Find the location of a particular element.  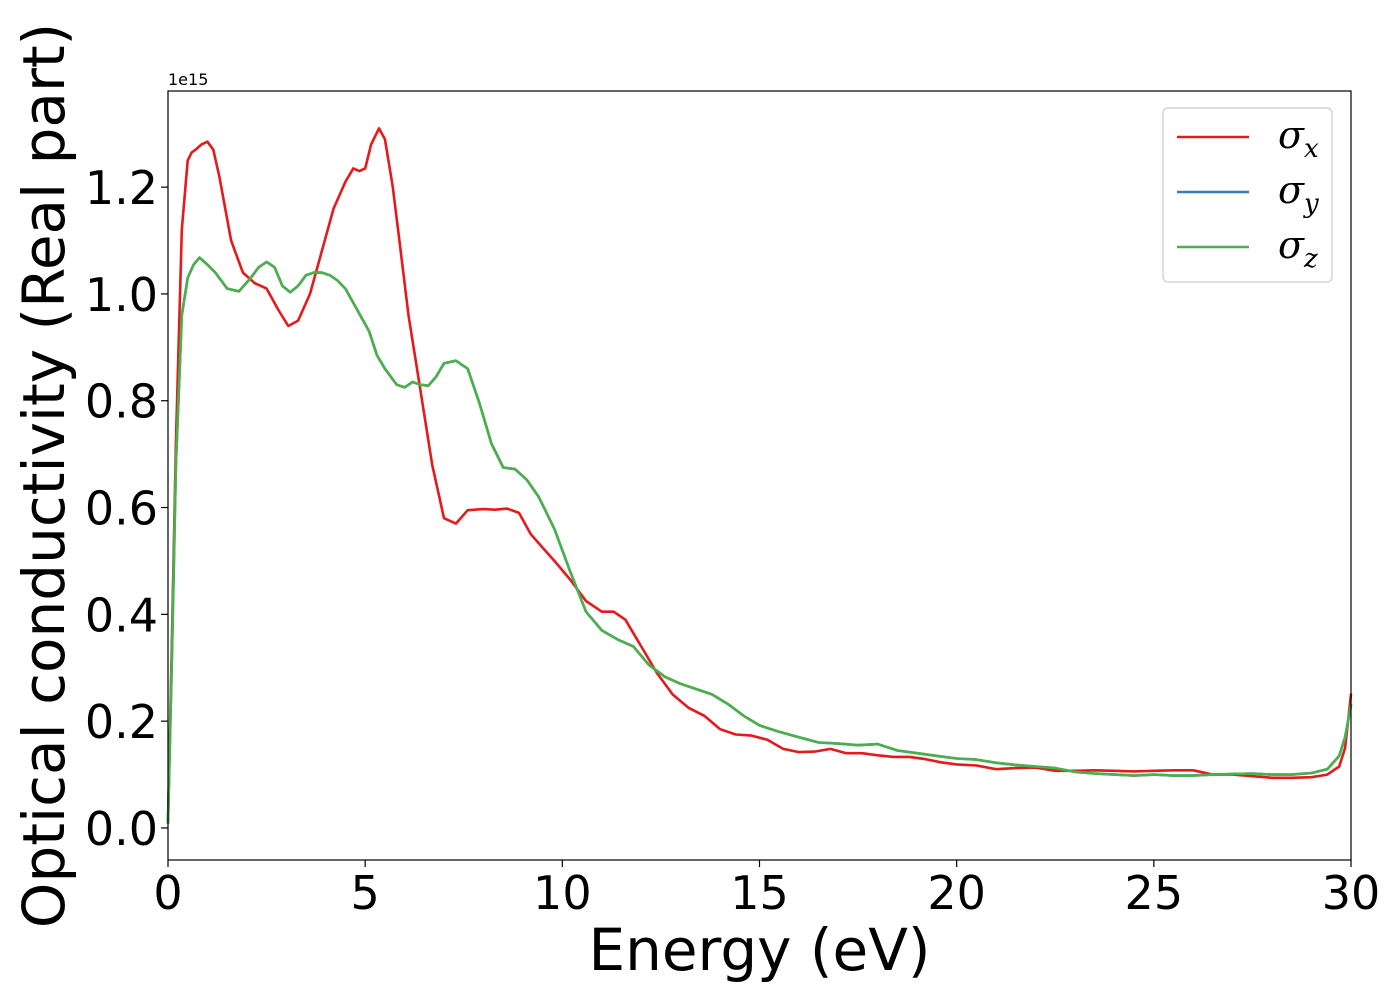

y-axis-label: Optical conductivity (Real part) is located at coordinates (44, 475).